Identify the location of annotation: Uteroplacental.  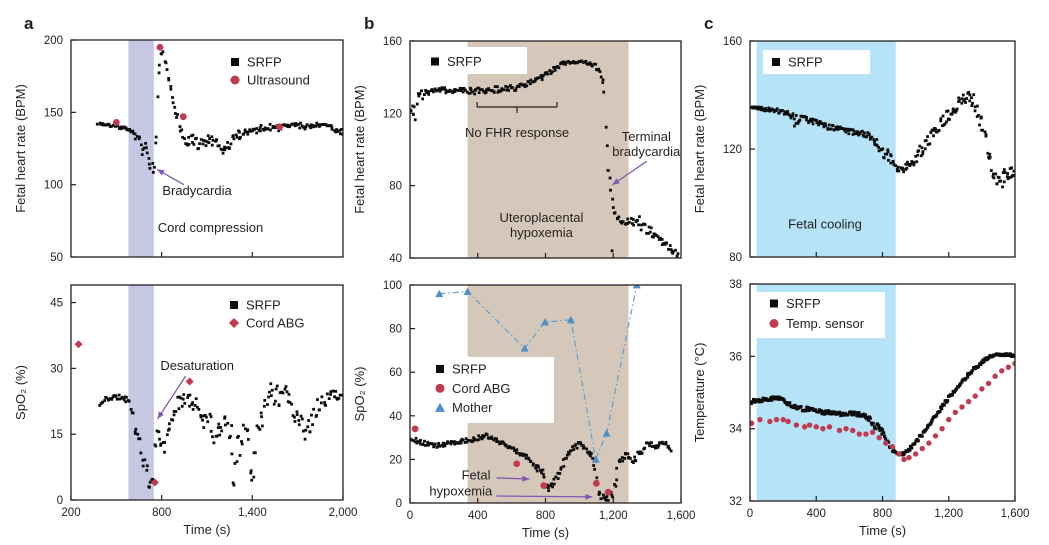
(542, 217).